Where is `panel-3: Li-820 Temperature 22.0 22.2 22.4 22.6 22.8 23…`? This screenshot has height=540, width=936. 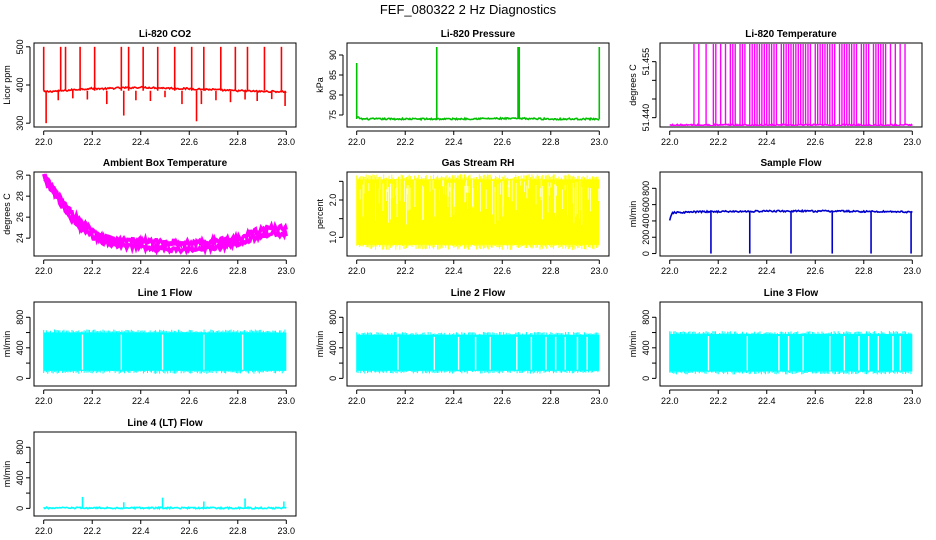 panel-3: Li-820 Temperature 22.0 22.2 22.4 22.6 22.8 23… is located at coordinates (775, 88).